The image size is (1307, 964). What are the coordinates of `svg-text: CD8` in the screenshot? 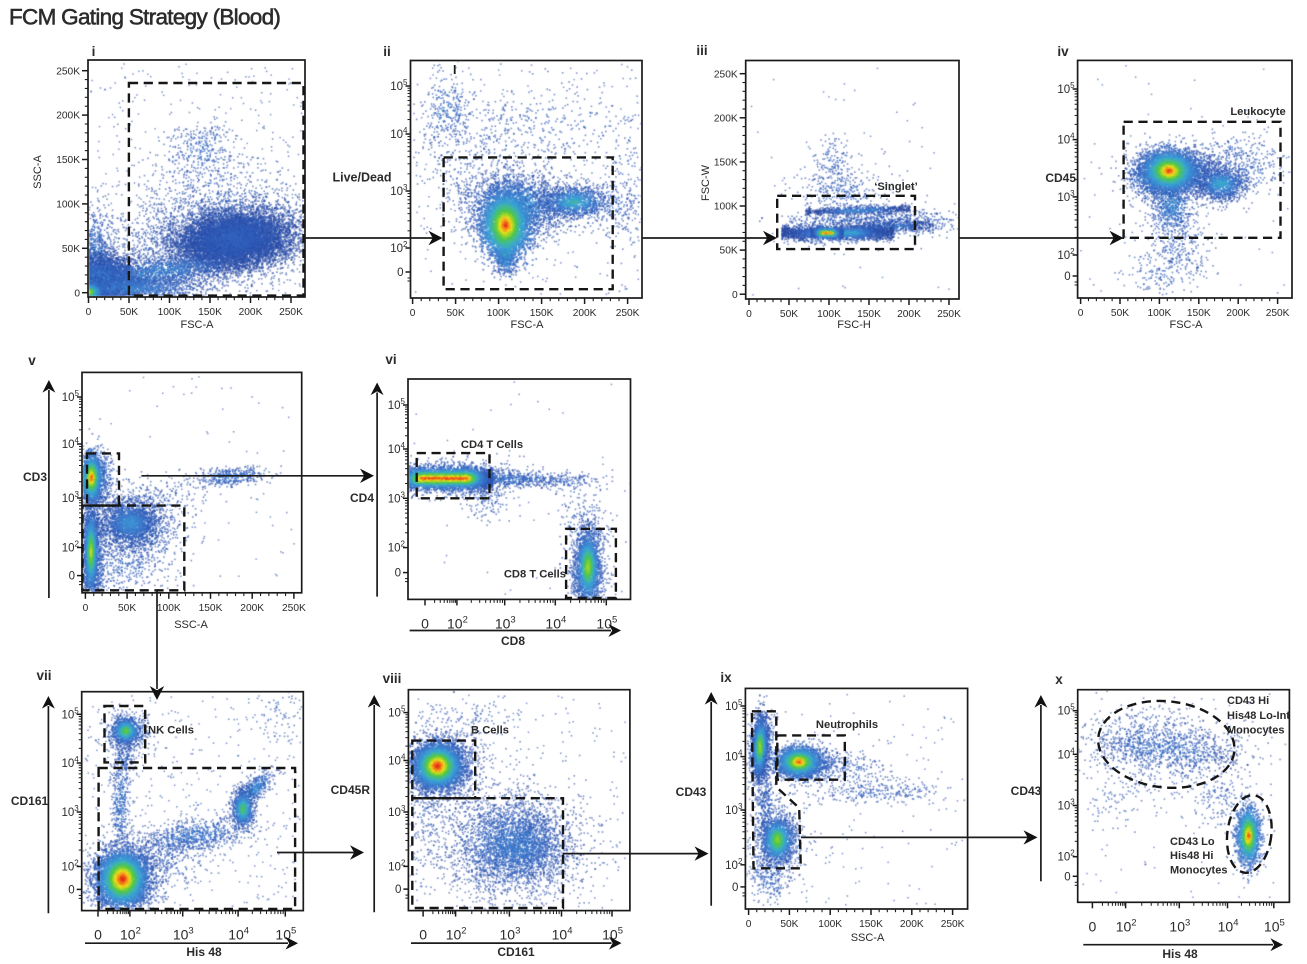 It's located at (513, 641).